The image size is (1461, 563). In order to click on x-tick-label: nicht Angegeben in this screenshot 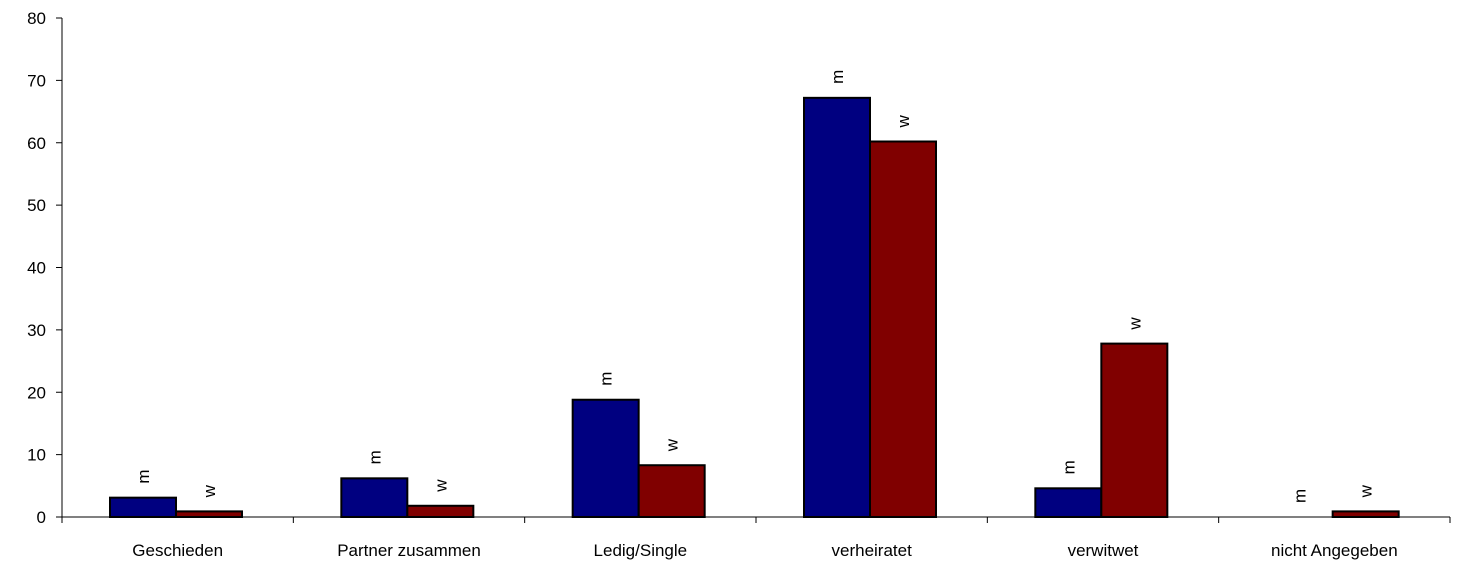, I will do `click(1334, 550)`.